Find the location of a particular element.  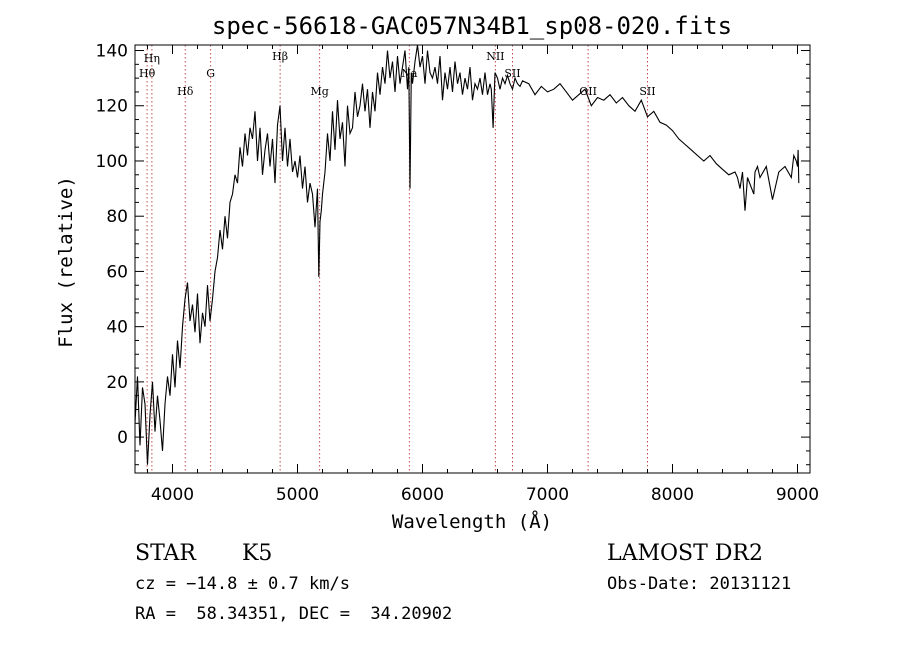

obs-date-text: Obs-Date: 20131121 is located at coordinates (699, 584).